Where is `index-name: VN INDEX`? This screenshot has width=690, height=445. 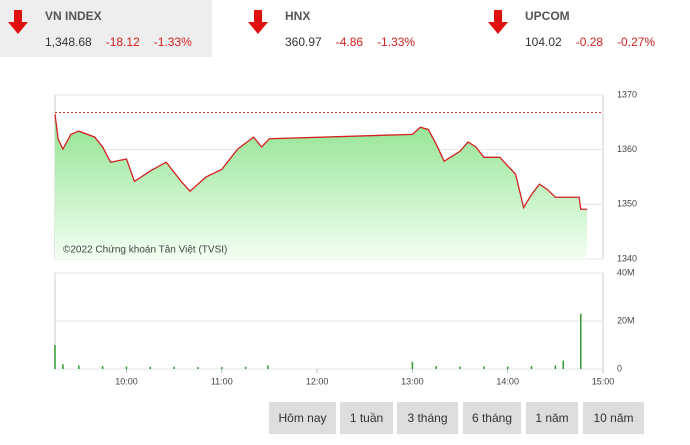
index-name: VN INDEX is located at coordinates (73, 16).